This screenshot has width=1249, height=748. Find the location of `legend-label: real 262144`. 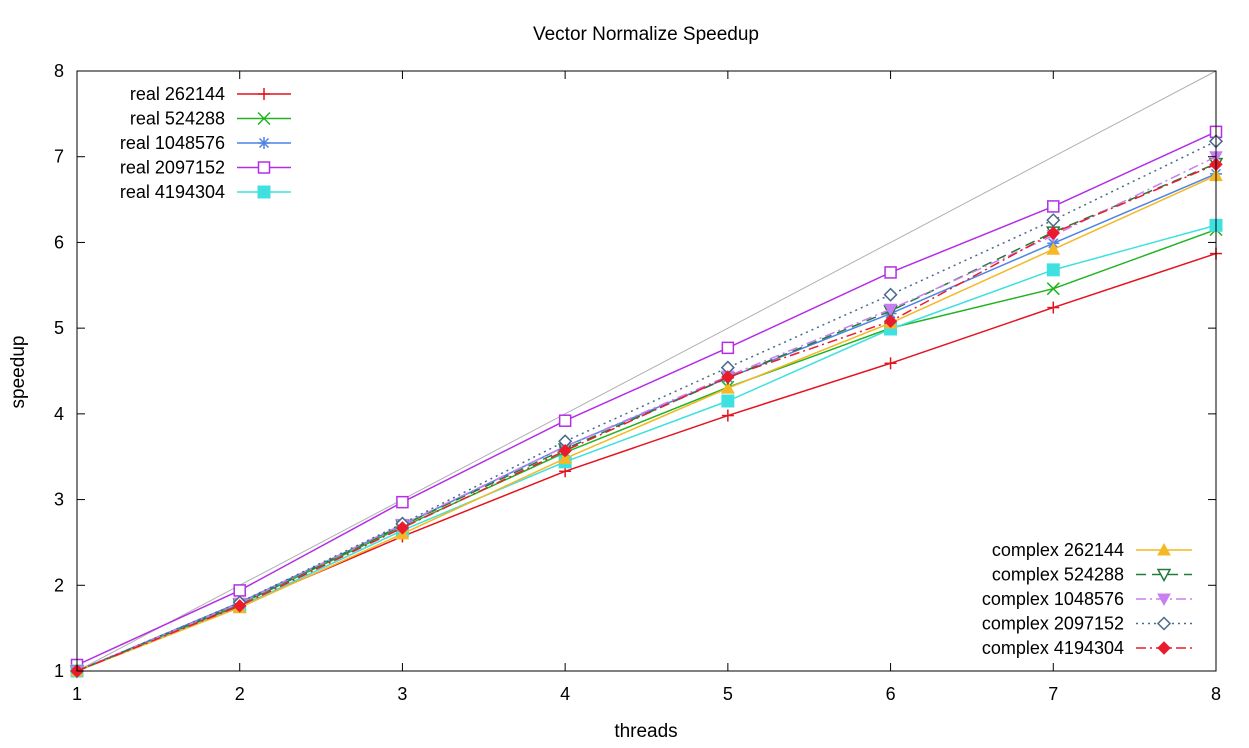

legend-label: real 262144 is located at coordinates (177, 94).